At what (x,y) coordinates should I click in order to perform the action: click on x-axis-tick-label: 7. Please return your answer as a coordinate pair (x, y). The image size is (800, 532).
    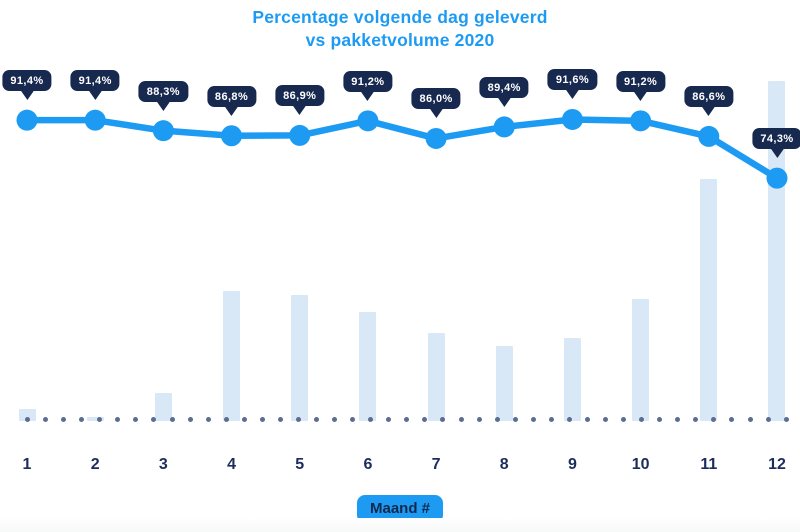
    Looking at the image, I should click on (436, 464).